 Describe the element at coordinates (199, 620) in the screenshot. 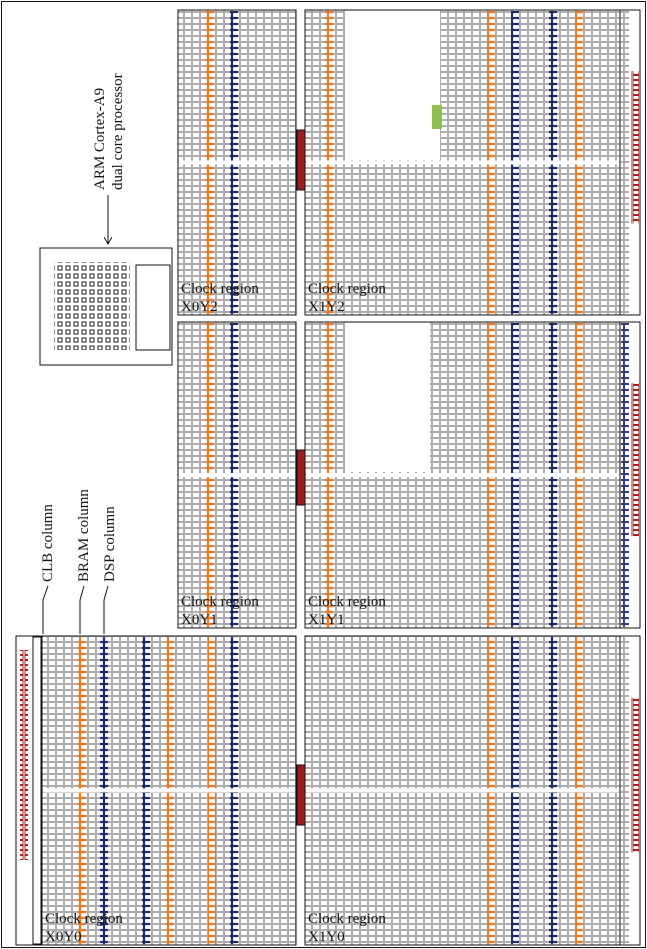

I see `region-name: X0Y1` at that location.